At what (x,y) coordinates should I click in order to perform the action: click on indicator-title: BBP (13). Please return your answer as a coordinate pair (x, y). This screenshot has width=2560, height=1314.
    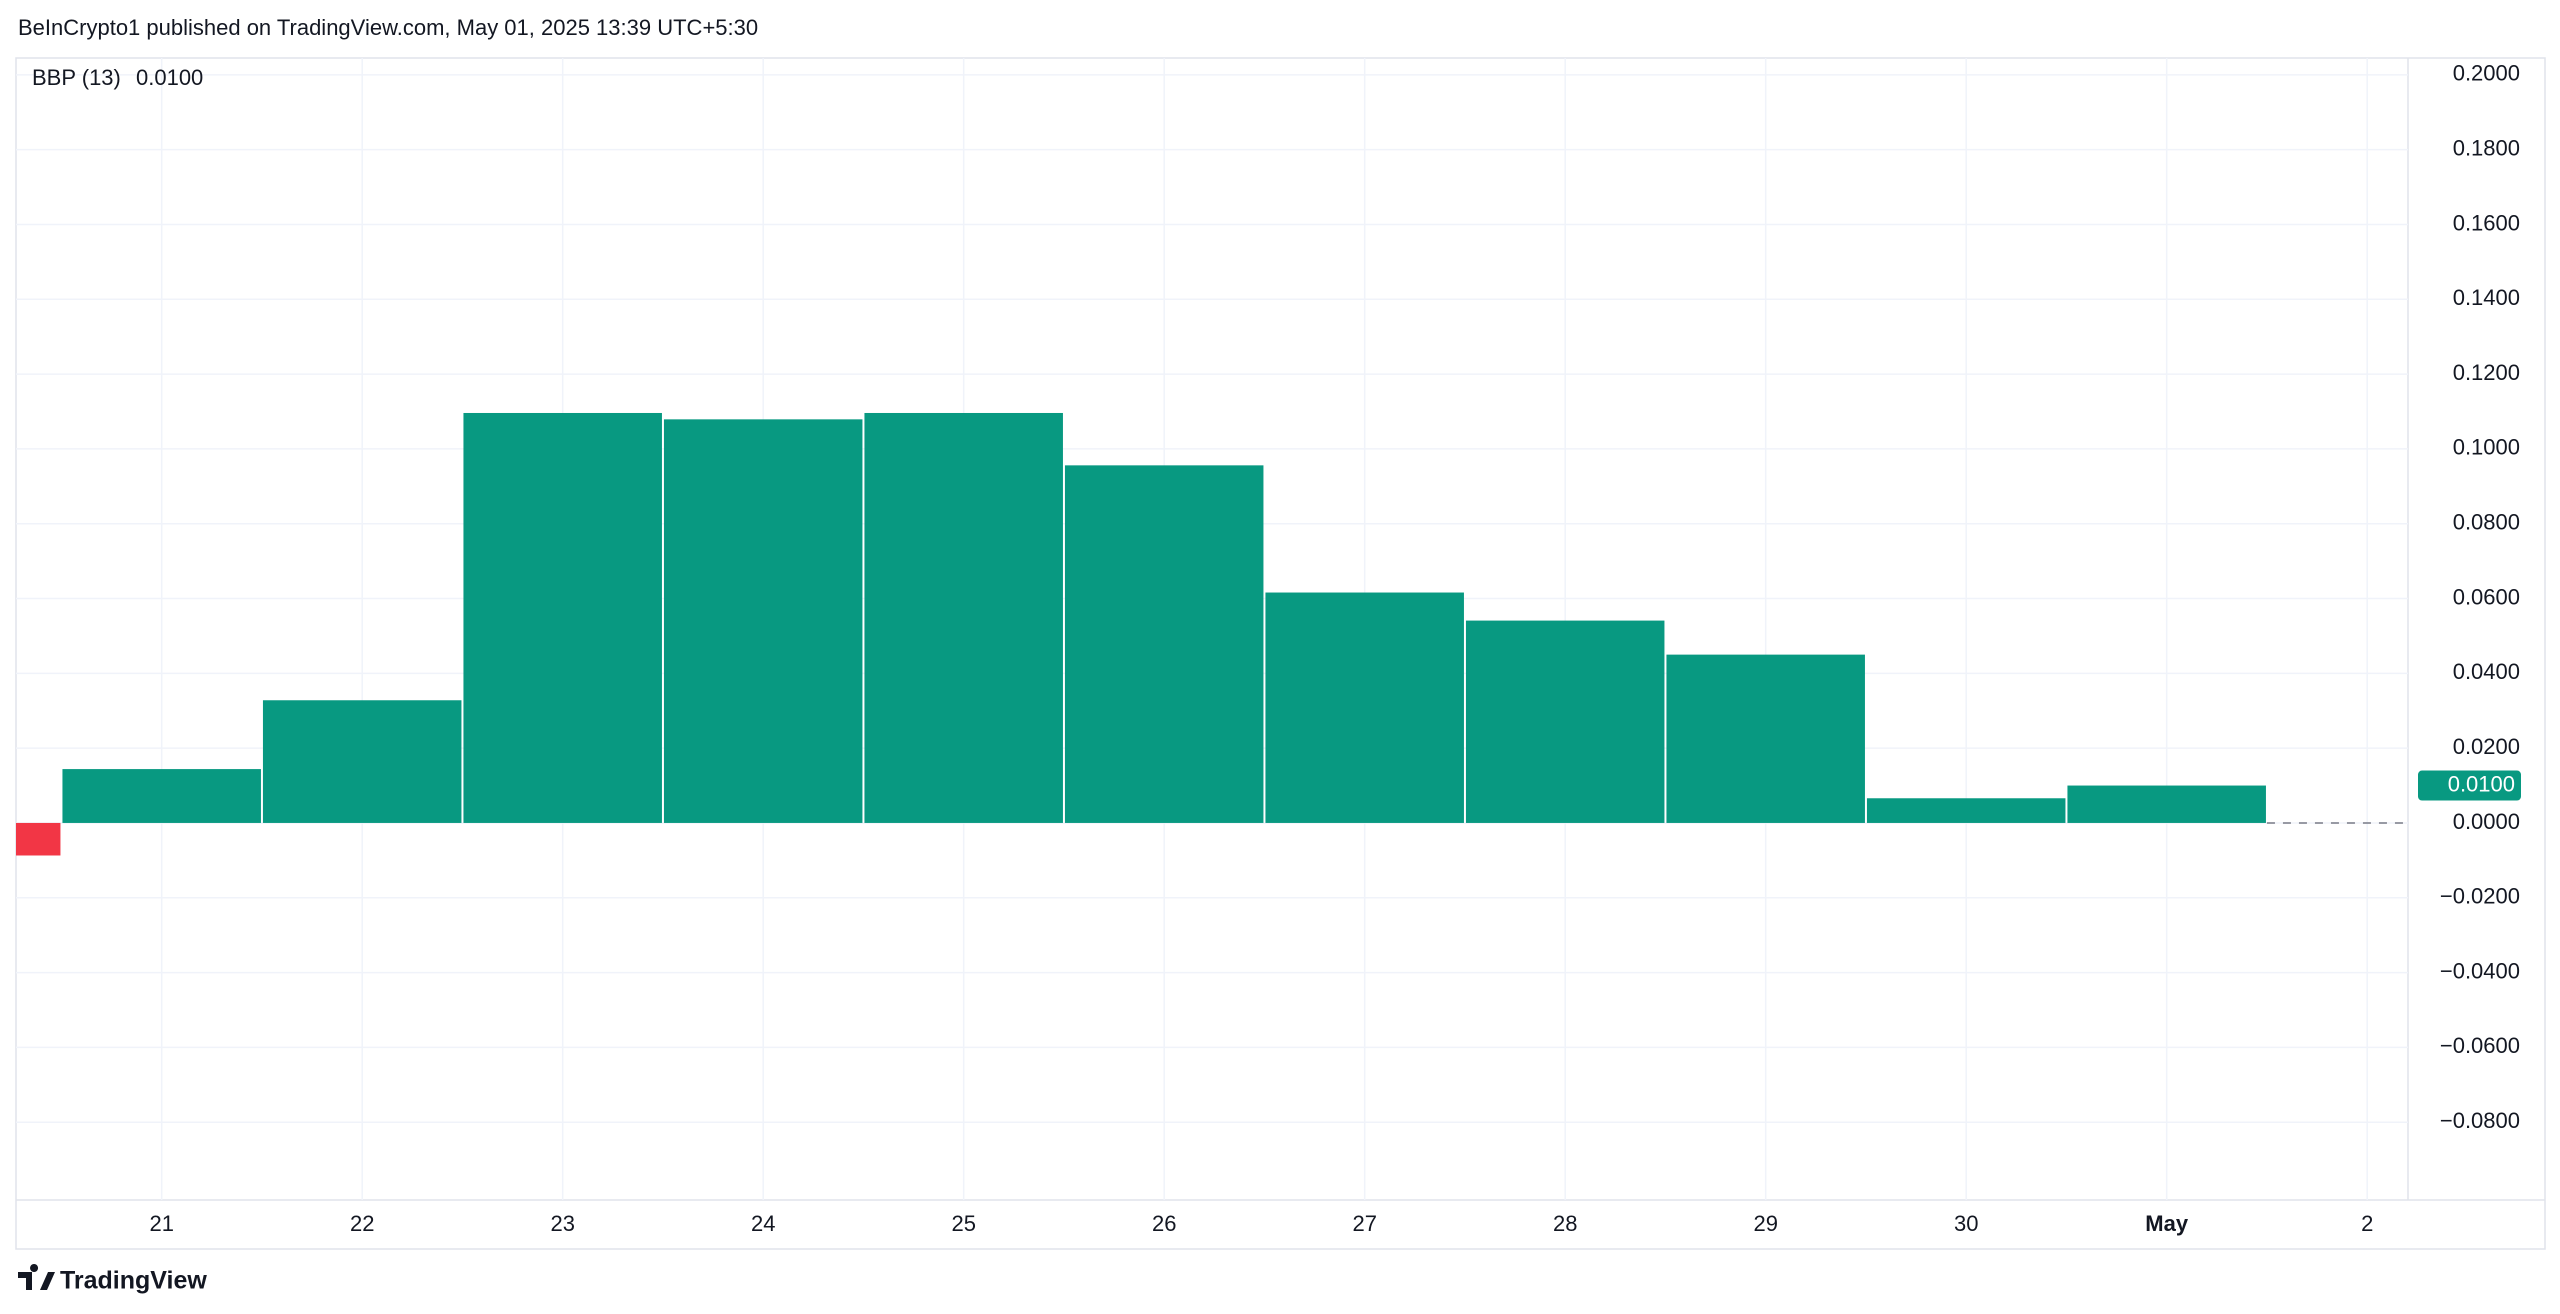
    Looking at the image, I should click on (76, 77).